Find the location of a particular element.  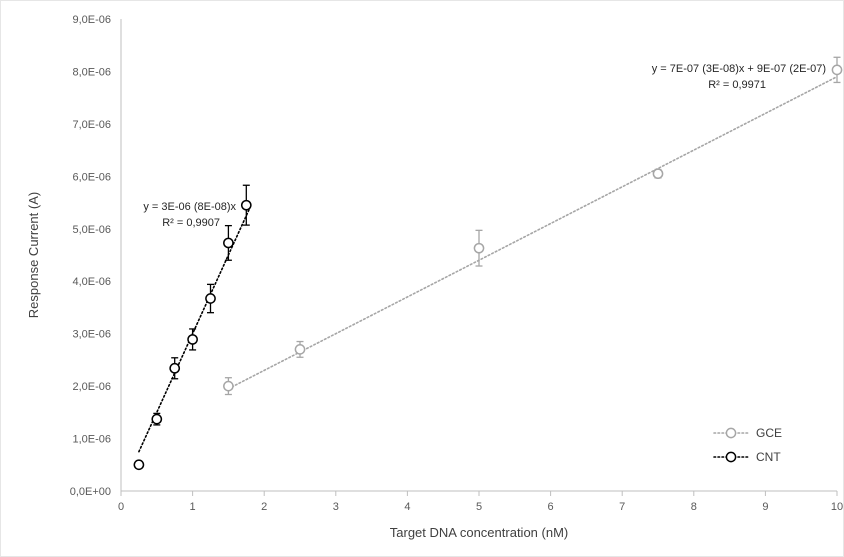

x-axis-title: Target DNA concentration (nM) is located at coordinates (479, 532).